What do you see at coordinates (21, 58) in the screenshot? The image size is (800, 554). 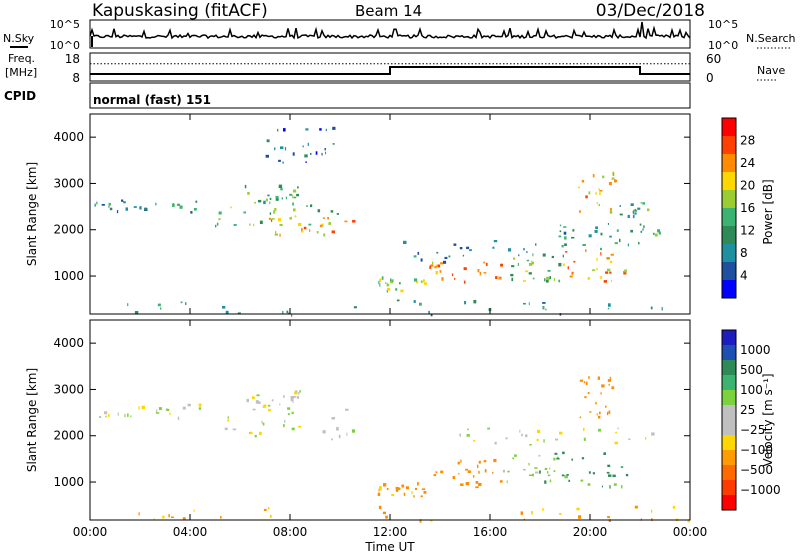 I see `freq-label-line1: Freq.` at bounding box center [21, 58].